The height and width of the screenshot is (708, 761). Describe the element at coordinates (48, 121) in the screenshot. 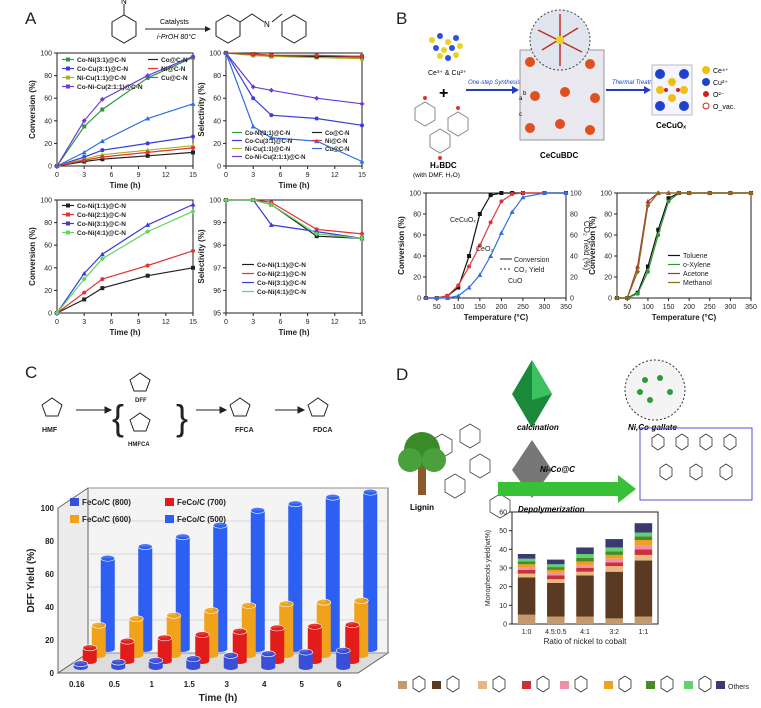

I see `y-tick-label-a1: 40` at that location.